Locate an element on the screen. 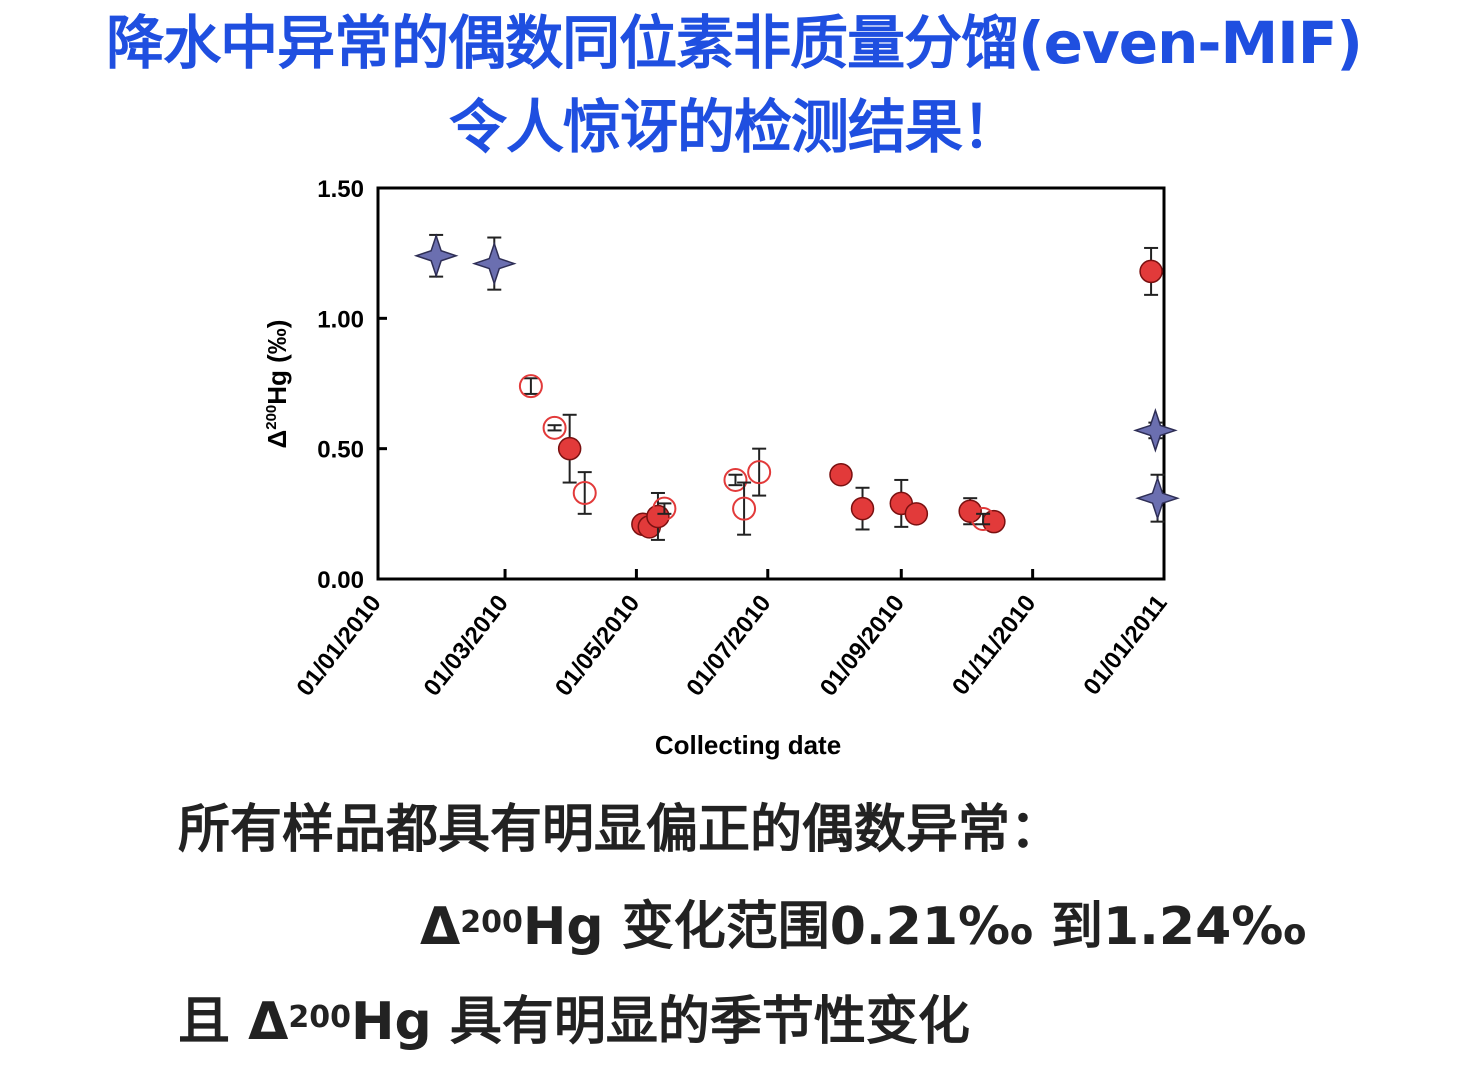 The width and height of the screenshot is (1468, 1072). x-tick-label: 01/07/2010 is located at coordinates (728, 645).